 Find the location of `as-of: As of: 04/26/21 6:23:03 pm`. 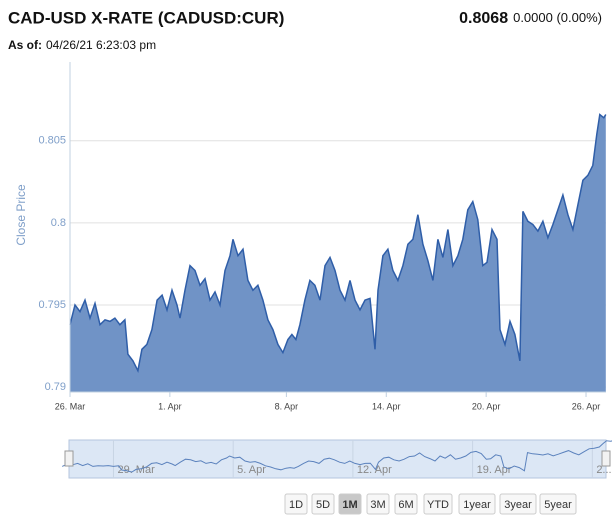

as-of: As of: 04/26/21 6:23:03 pm is located at coordinates (82, 45).